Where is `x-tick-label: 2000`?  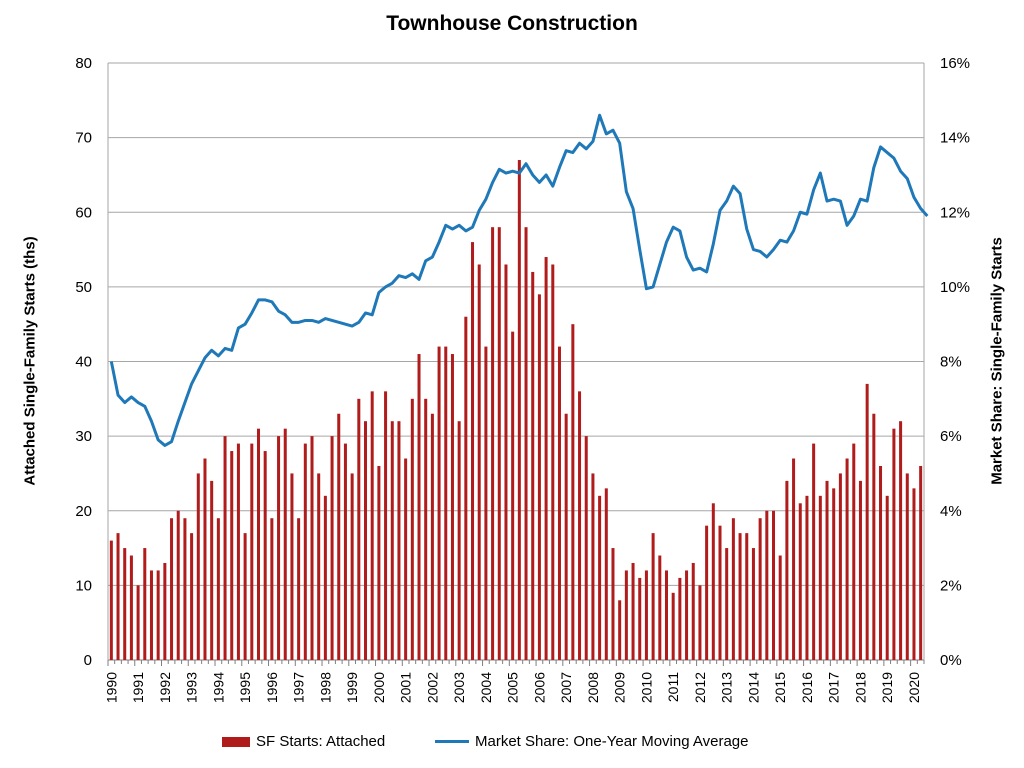
x-tick-label: 2000 is located at coordinates (379, 687).